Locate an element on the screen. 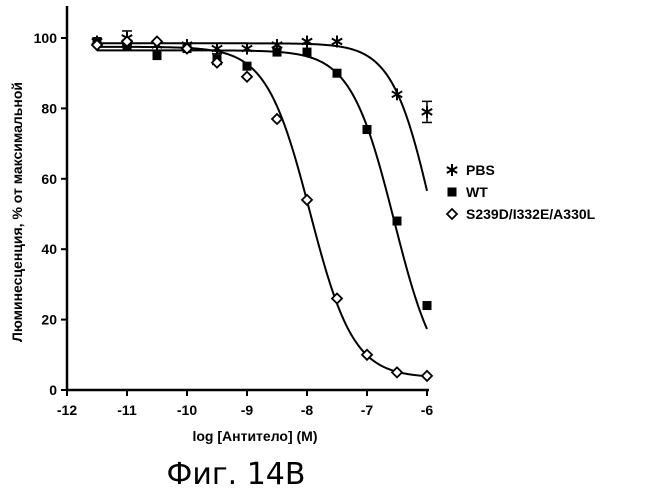 Image resolution: width=649 pixels, height=500 pixels. y-tick-label: 60 is located at coordinates (49, 179).